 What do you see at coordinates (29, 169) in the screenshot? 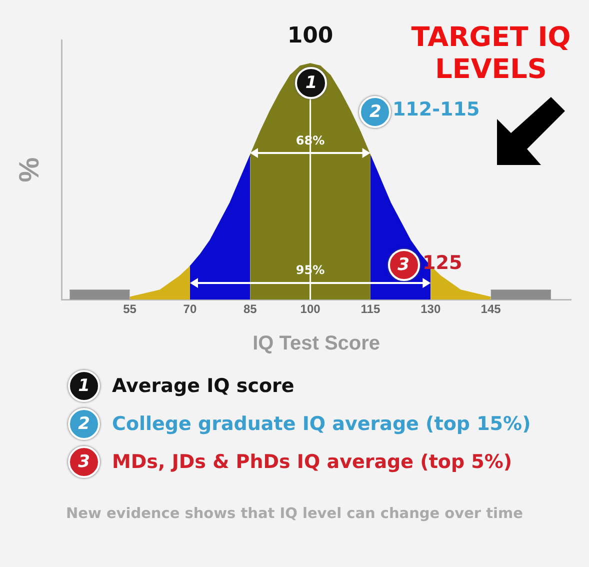
I see `y-axis-title: %` at bounding box center [29, 169].